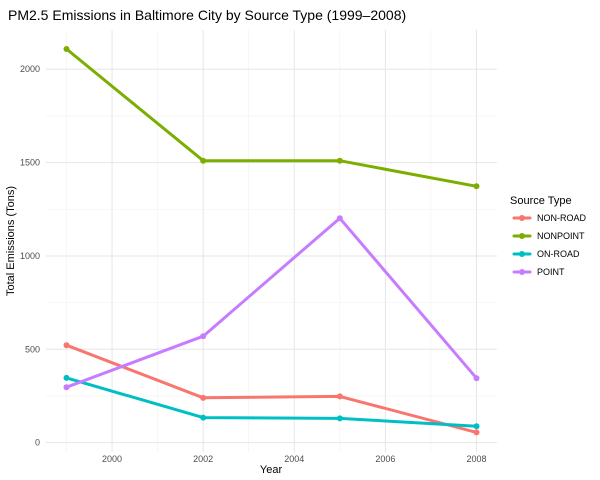 This screenshot has height=480, width=600. What do you see at coordinates (476, 459) in the screenshot?
I see `x-tick-label: 2008` at bounding box center [476, 459].